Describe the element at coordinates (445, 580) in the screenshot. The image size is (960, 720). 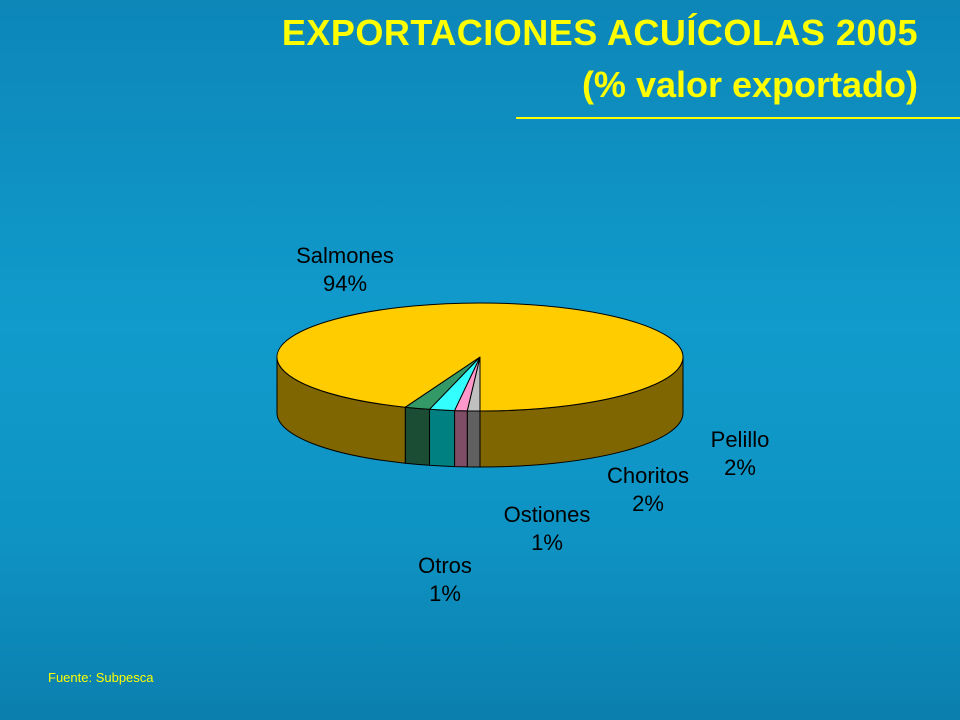
I see `label-otros: Otros 1%` at that location.